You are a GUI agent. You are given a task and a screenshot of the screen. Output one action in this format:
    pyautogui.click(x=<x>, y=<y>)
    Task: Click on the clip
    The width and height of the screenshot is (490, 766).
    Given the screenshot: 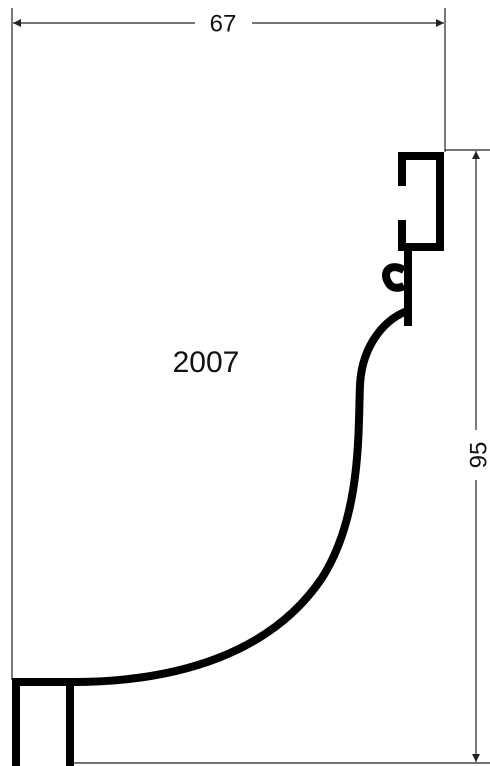 What is the action you would take?
    pyautogui.click(x=394, y=277)
    